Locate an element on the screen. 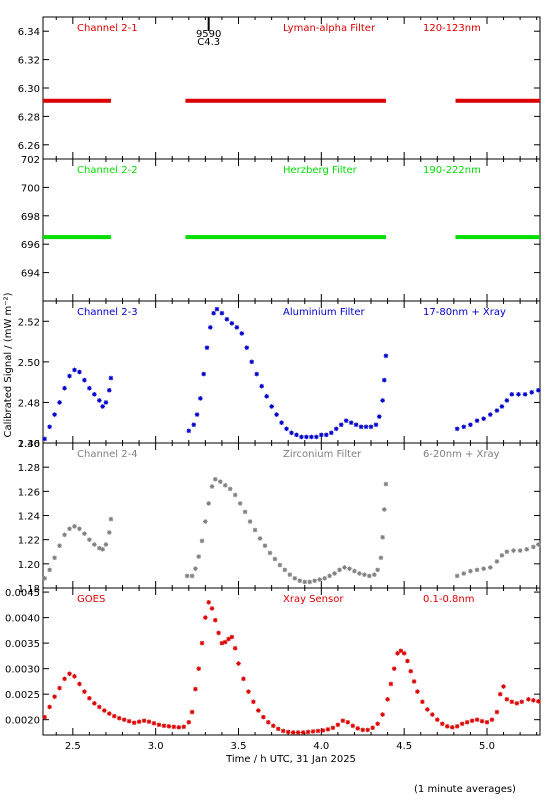 The height and width of the screenshot is (800, 550). panel-title-3: 190-222nm is located at coordinates (452, 170).